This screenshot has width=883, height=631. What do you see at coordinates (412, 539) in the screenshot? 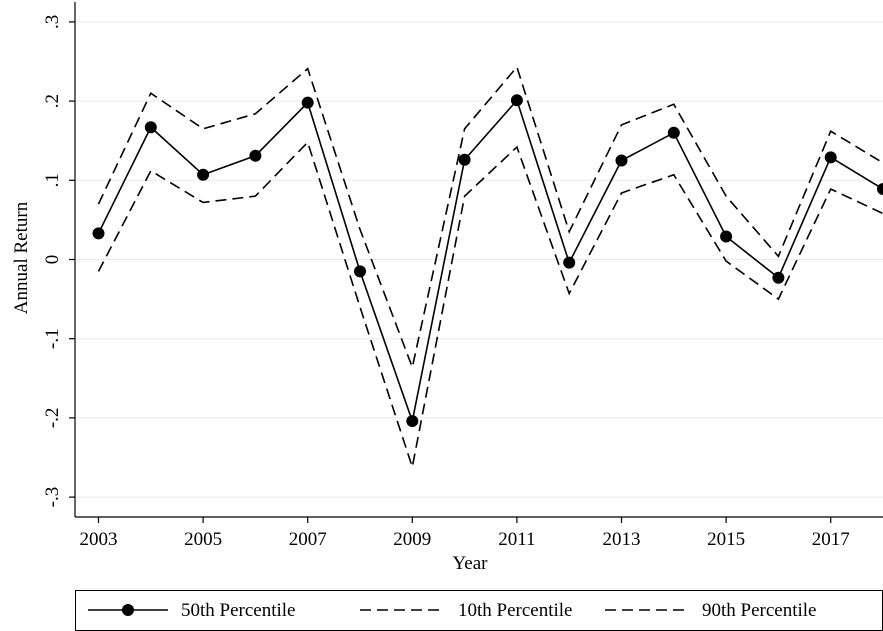
I see `x-tick-label: 2009` at bounding box center [412, 539].